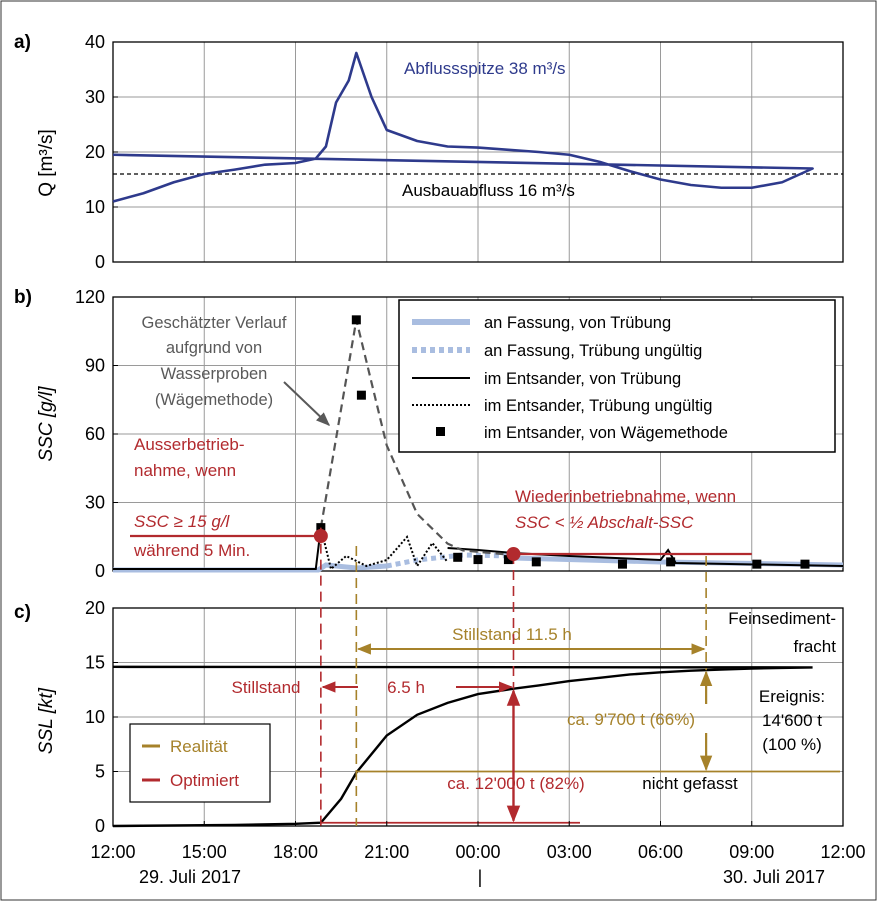 Image resolution: width=877 pixels, height=901 pixels. I want to click on annotation-geschaetzter-line-2: aufgrund von, so click(214, 348).